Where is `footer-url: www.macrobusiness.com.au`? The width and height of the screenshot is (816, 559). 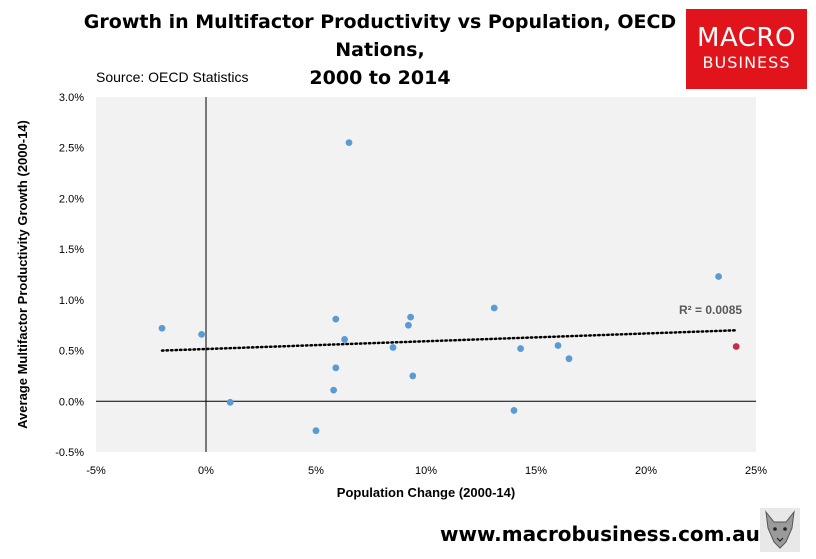 footer-url: www.macrobusiness.com.au is located at coordinates (600, 534).